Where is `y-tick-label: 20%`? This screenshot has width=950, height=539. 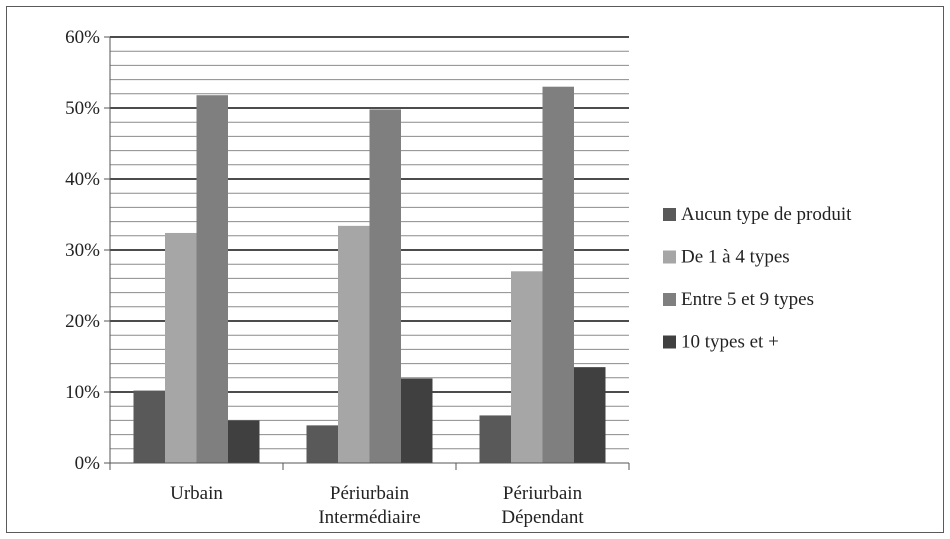 y-tick-label: 20% is located at coordinates (82, 321).